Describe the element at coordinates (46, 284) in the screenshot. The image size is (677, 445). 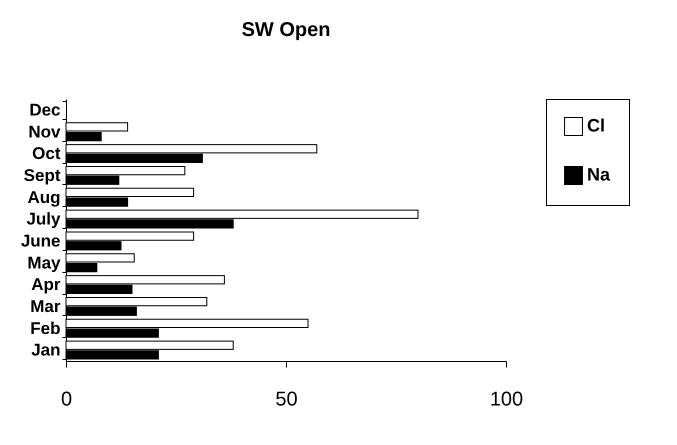
I see `y-tick-label: Apr` at that location.